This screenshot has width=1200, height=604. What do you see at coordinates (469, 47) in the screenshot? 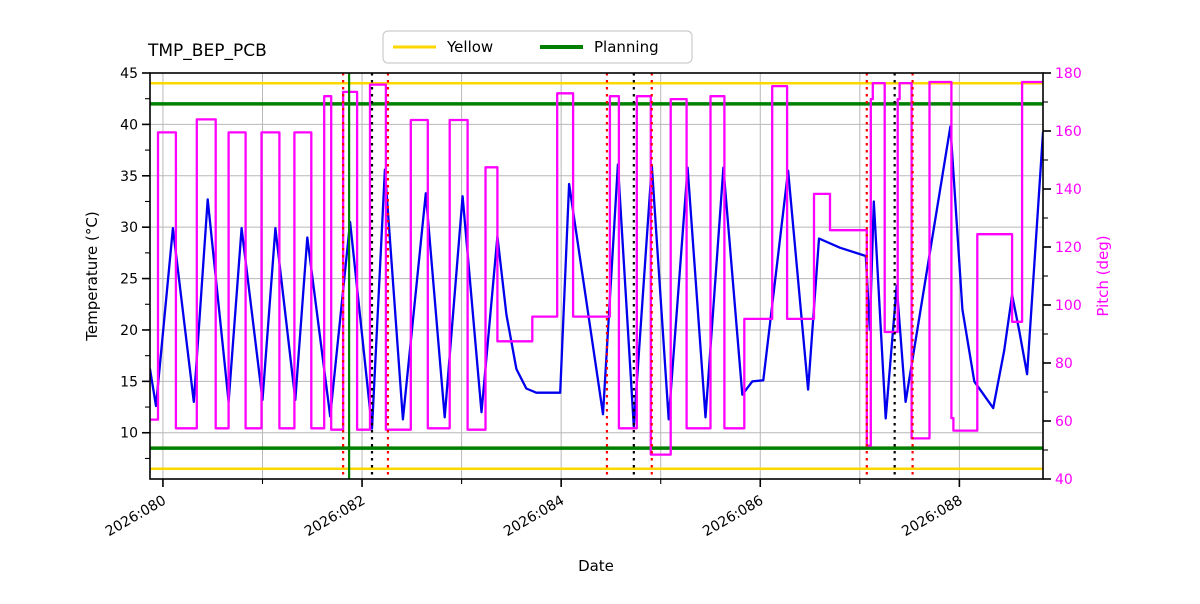
I see `legend-yellow-label: Yellow` at bounding box center [469, 47].